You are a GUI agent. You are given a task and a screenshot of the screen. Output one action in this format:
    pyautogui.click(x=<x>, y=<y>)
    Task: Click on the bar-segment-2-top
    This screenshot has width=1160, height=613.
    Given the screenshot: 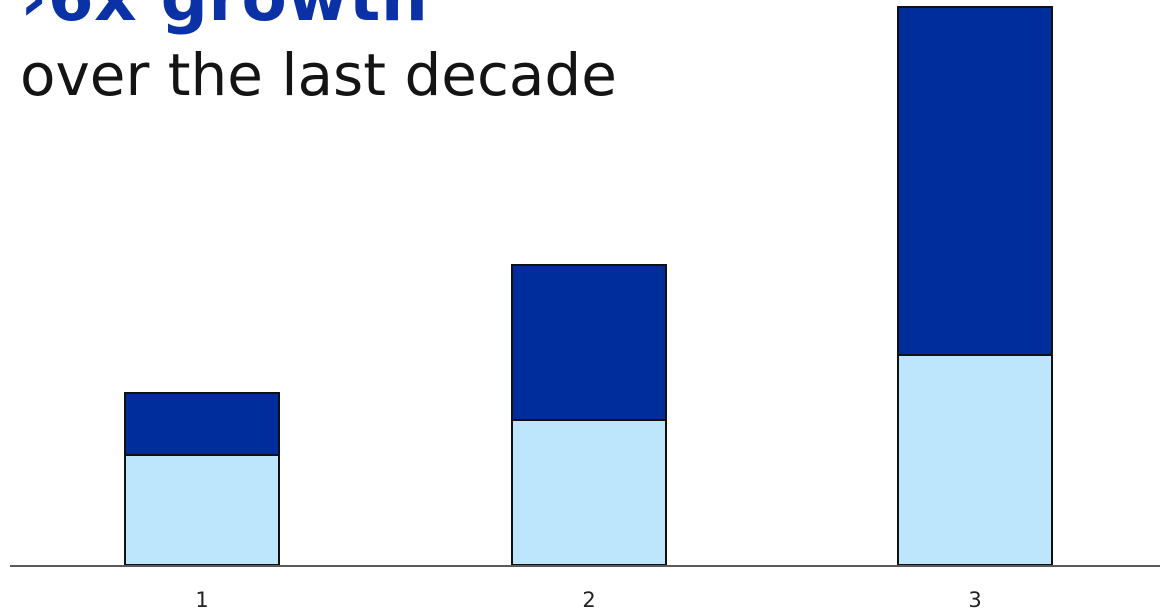 What is the action you would take?
    pyautogui.click(x=589, y=342)
    